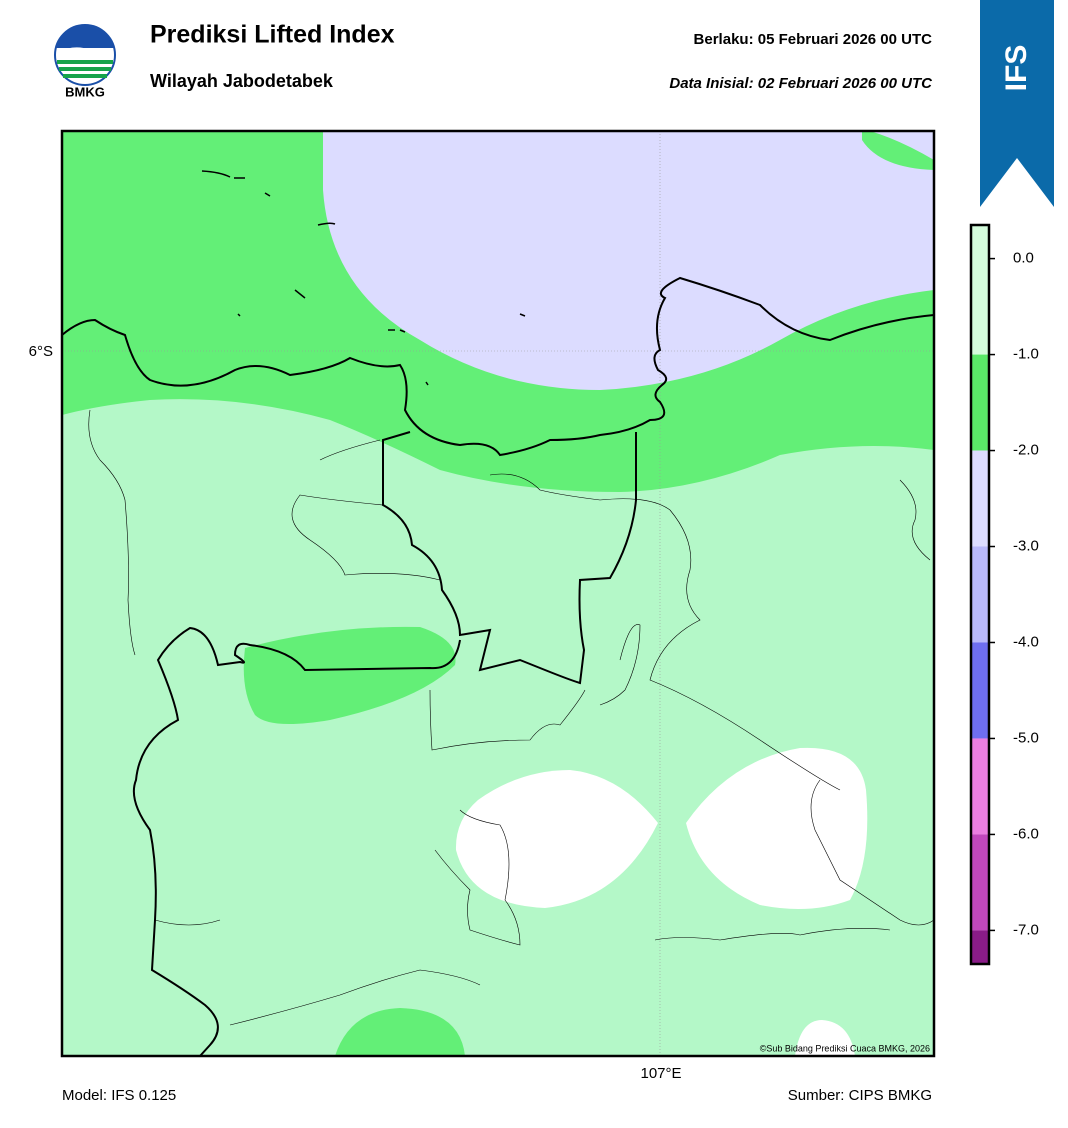 This screenshot has height=1128, width=1068. What do you see at coordinates (1004, 594) in the screenshot?
I see `colorbar: 0.0 -1.0 -2.0 -3.0 -4.0 -5.0 -6.0 -7.0` at bounding box center [1004, 594].